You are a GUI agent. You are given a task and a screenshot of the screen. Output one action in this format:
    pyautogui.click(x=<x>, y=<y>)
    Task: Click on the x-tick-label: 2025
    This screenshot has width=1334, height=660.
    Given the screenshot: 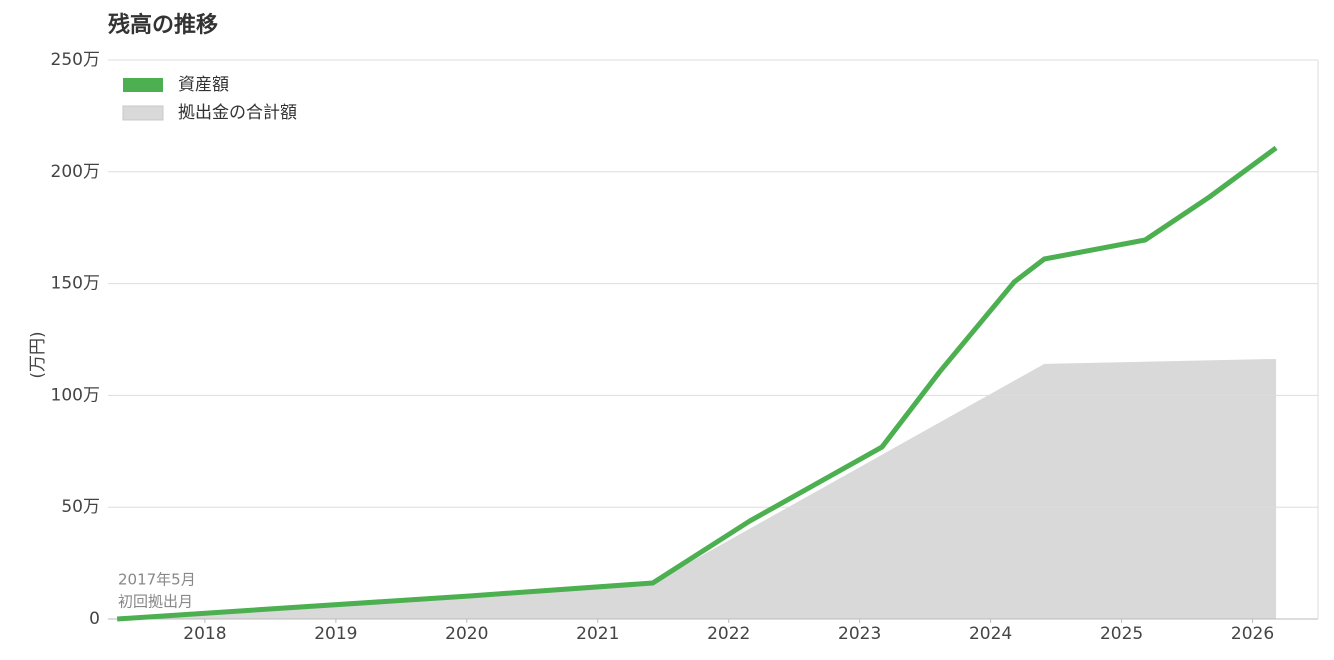 What is the action you would take?
    pyautogui.click(x=1121, y=634)
    